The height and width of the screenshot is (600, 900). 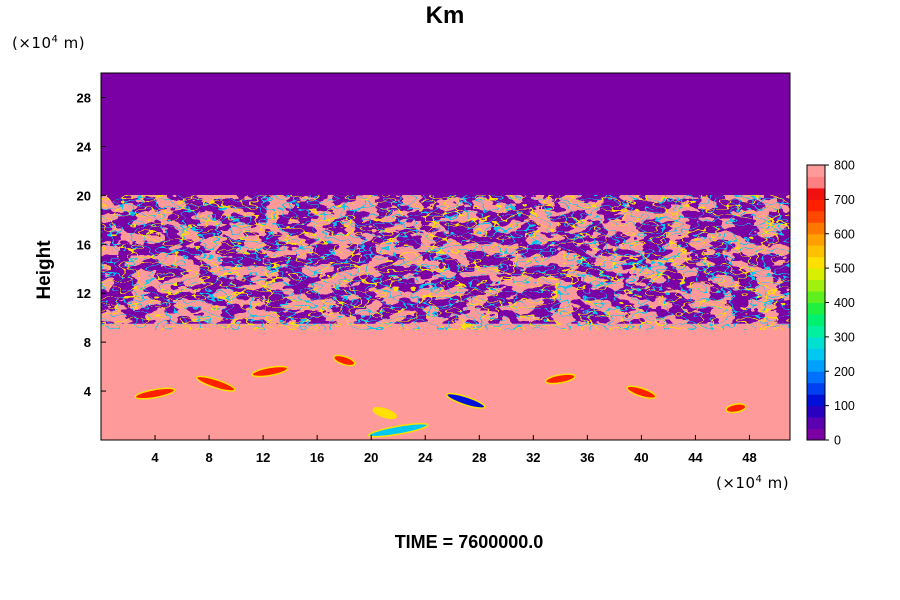 What do you see at coordinates (445, 15) in the screenshot?
I see `chart-title: Km` at bounding box center [445, 15].